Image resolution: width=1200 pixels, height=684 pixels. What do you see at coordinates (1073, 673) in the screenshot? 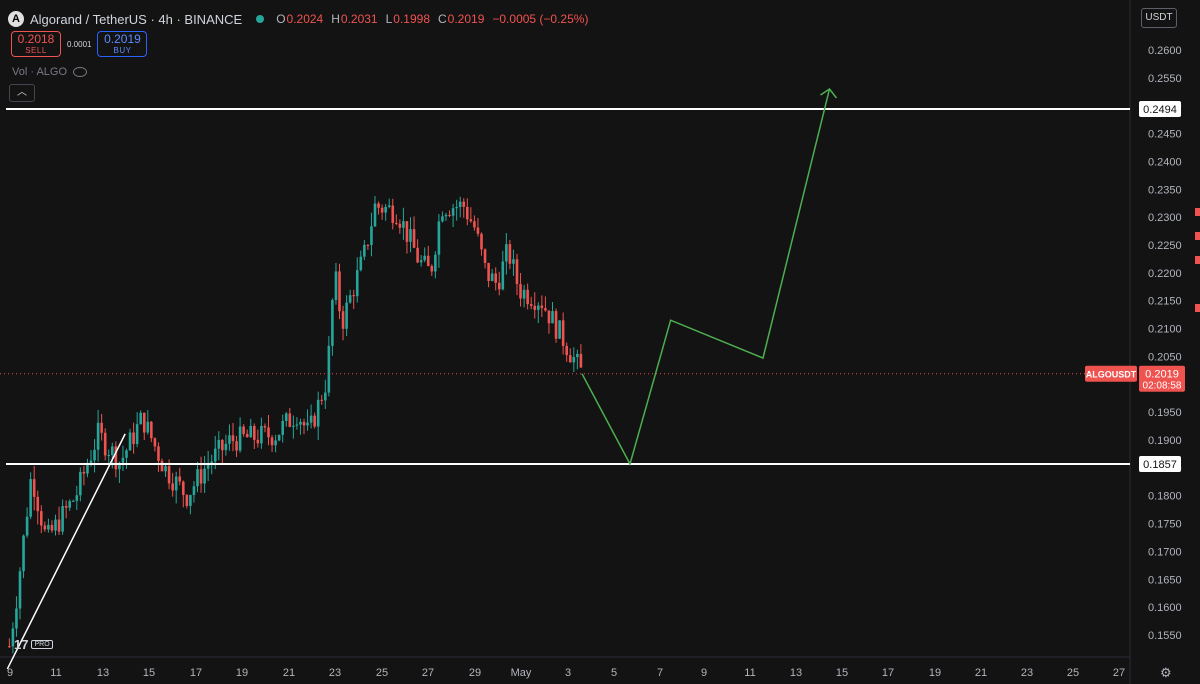
I see `x-tick-label: 25` at bounding box center [1073, 673].